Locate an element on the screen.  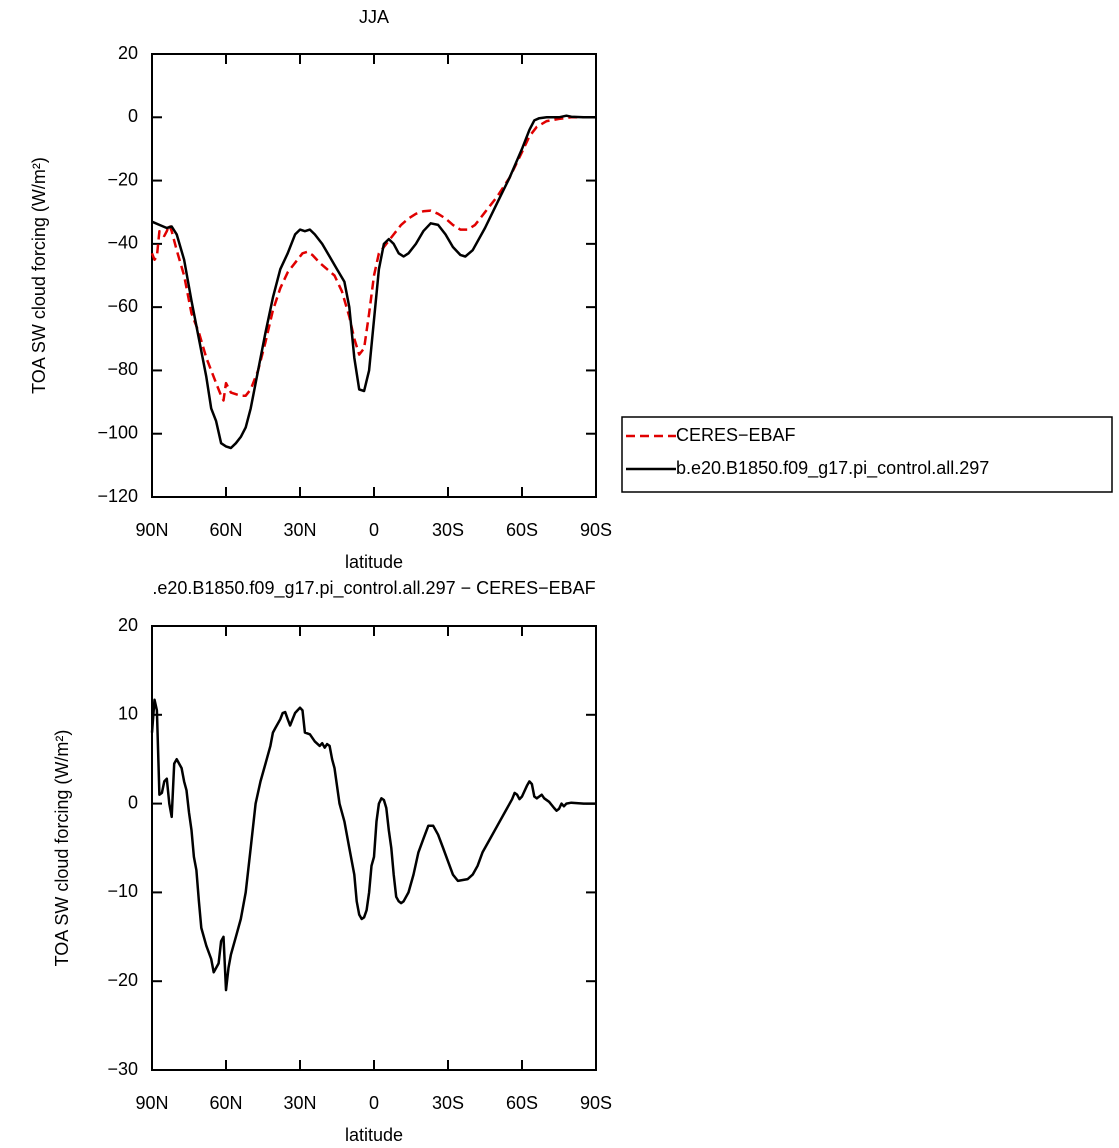
y-tick-label: −10 is located at coordinates (122, 891).